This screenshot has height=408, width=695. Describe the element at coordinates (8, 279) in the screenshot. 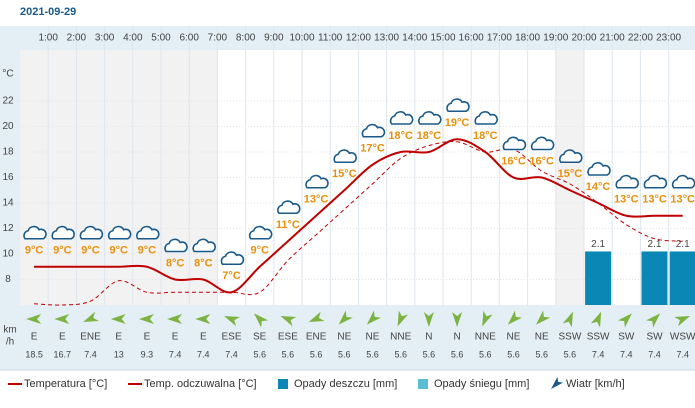

I see `y-tick-label: 8` at that location.